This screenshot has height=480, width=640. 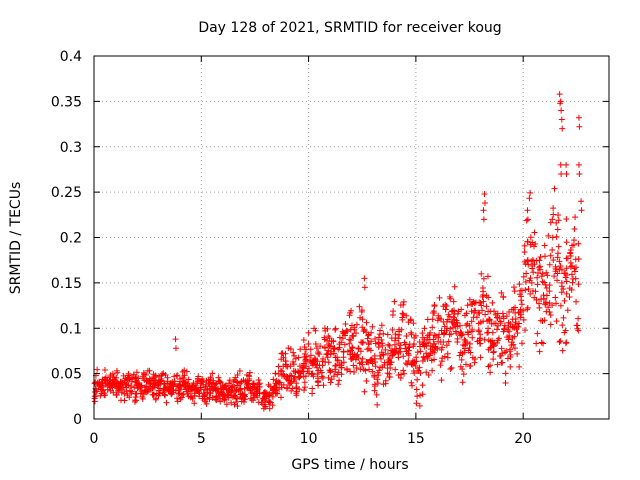 What do you see at coordinates (71, 148) in the screenshot?
I see `y-tick-label: 0.3` at bounding box center [71, 148].